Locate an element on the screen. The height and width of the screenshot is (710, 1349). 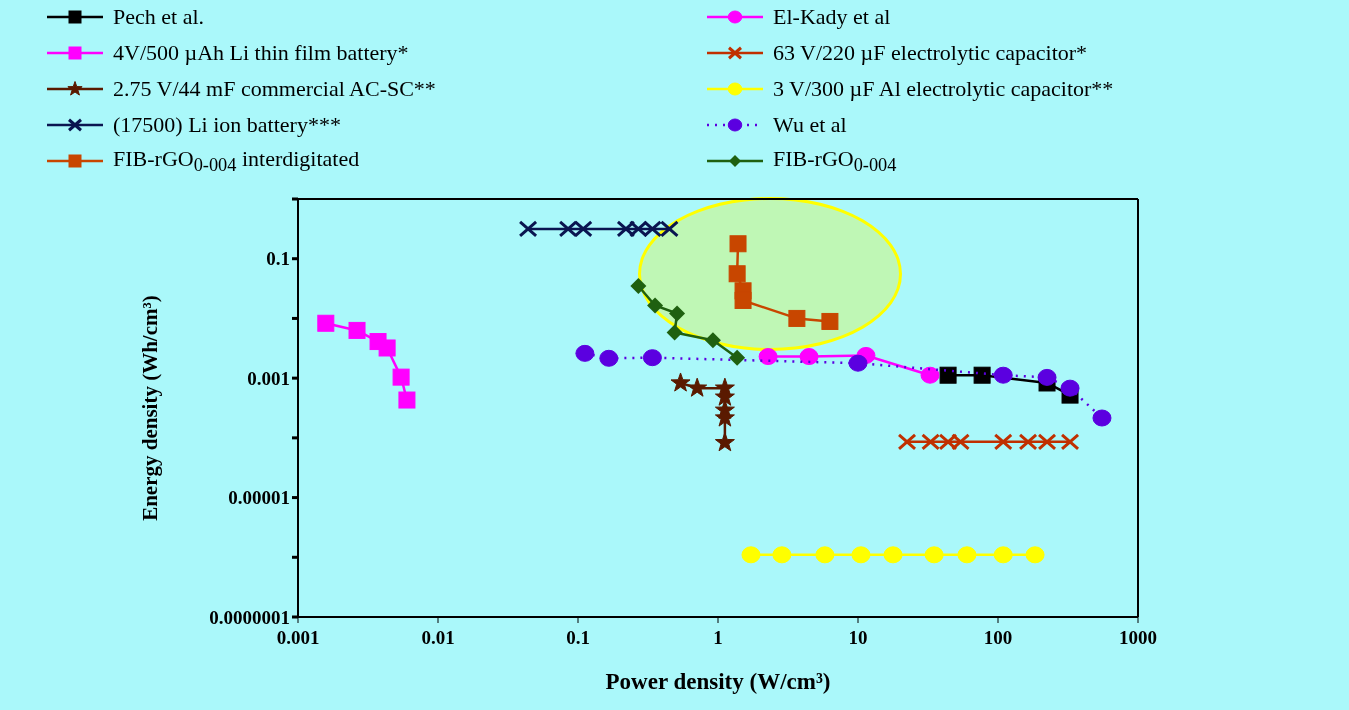
x-tick-label: 0.01 is located at coordinates (438, 638).